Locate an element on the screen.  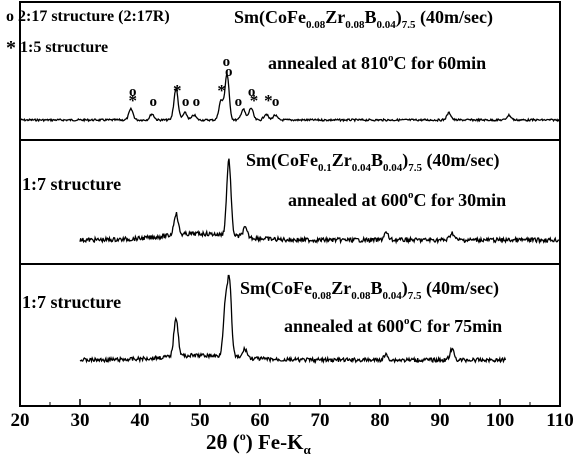
legend-text-1: 2:17 structure (2:17R) is located at coordinates (94, 16).